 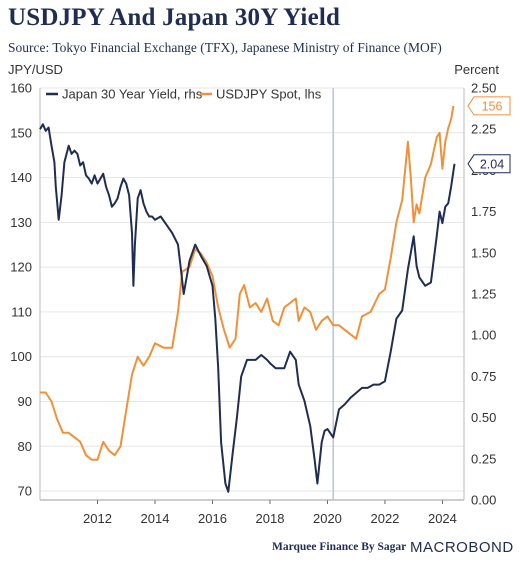 What do you see at coordinates (35, 69) in the screenshot?
I see `left-axis-title: JPY/USD` at bounding box center [35, 69].